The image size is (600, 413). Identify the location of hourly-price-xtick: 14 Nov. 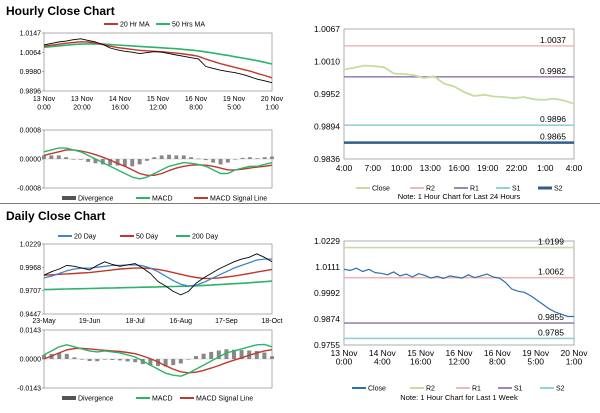
(120, 99).